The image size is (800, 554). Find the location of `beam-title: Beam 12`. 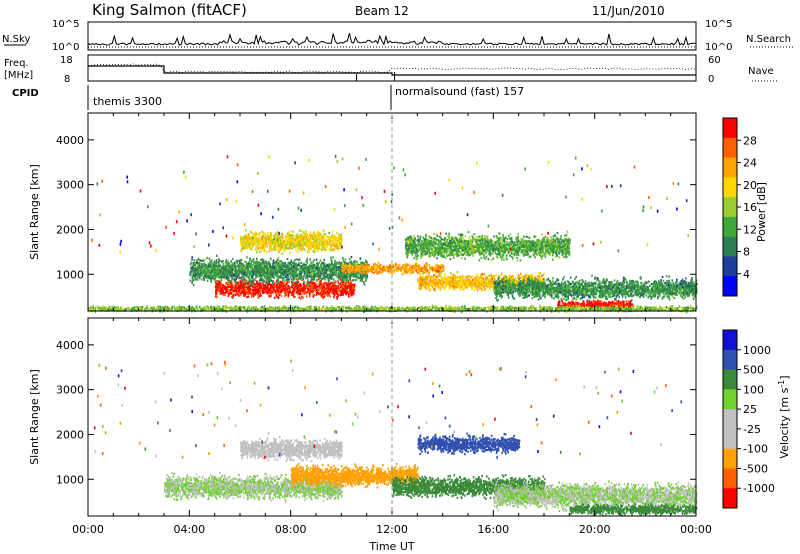

beam-title: Beam 12 is located at coordinates (382, 11).